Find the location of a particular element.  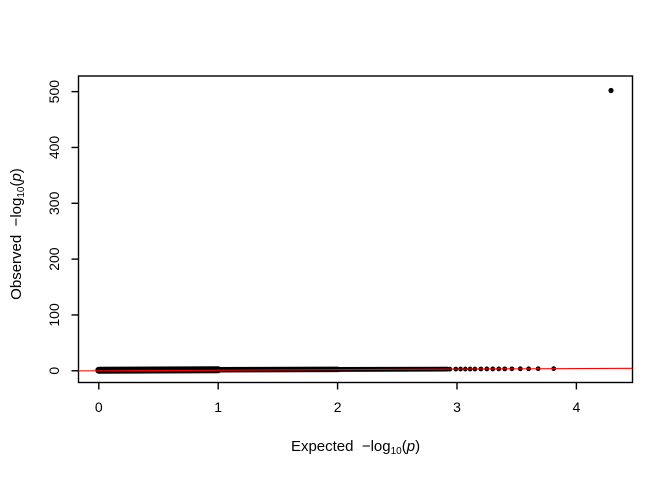

x-axis-tick-label: 3 is located at coordinates (457, 407).